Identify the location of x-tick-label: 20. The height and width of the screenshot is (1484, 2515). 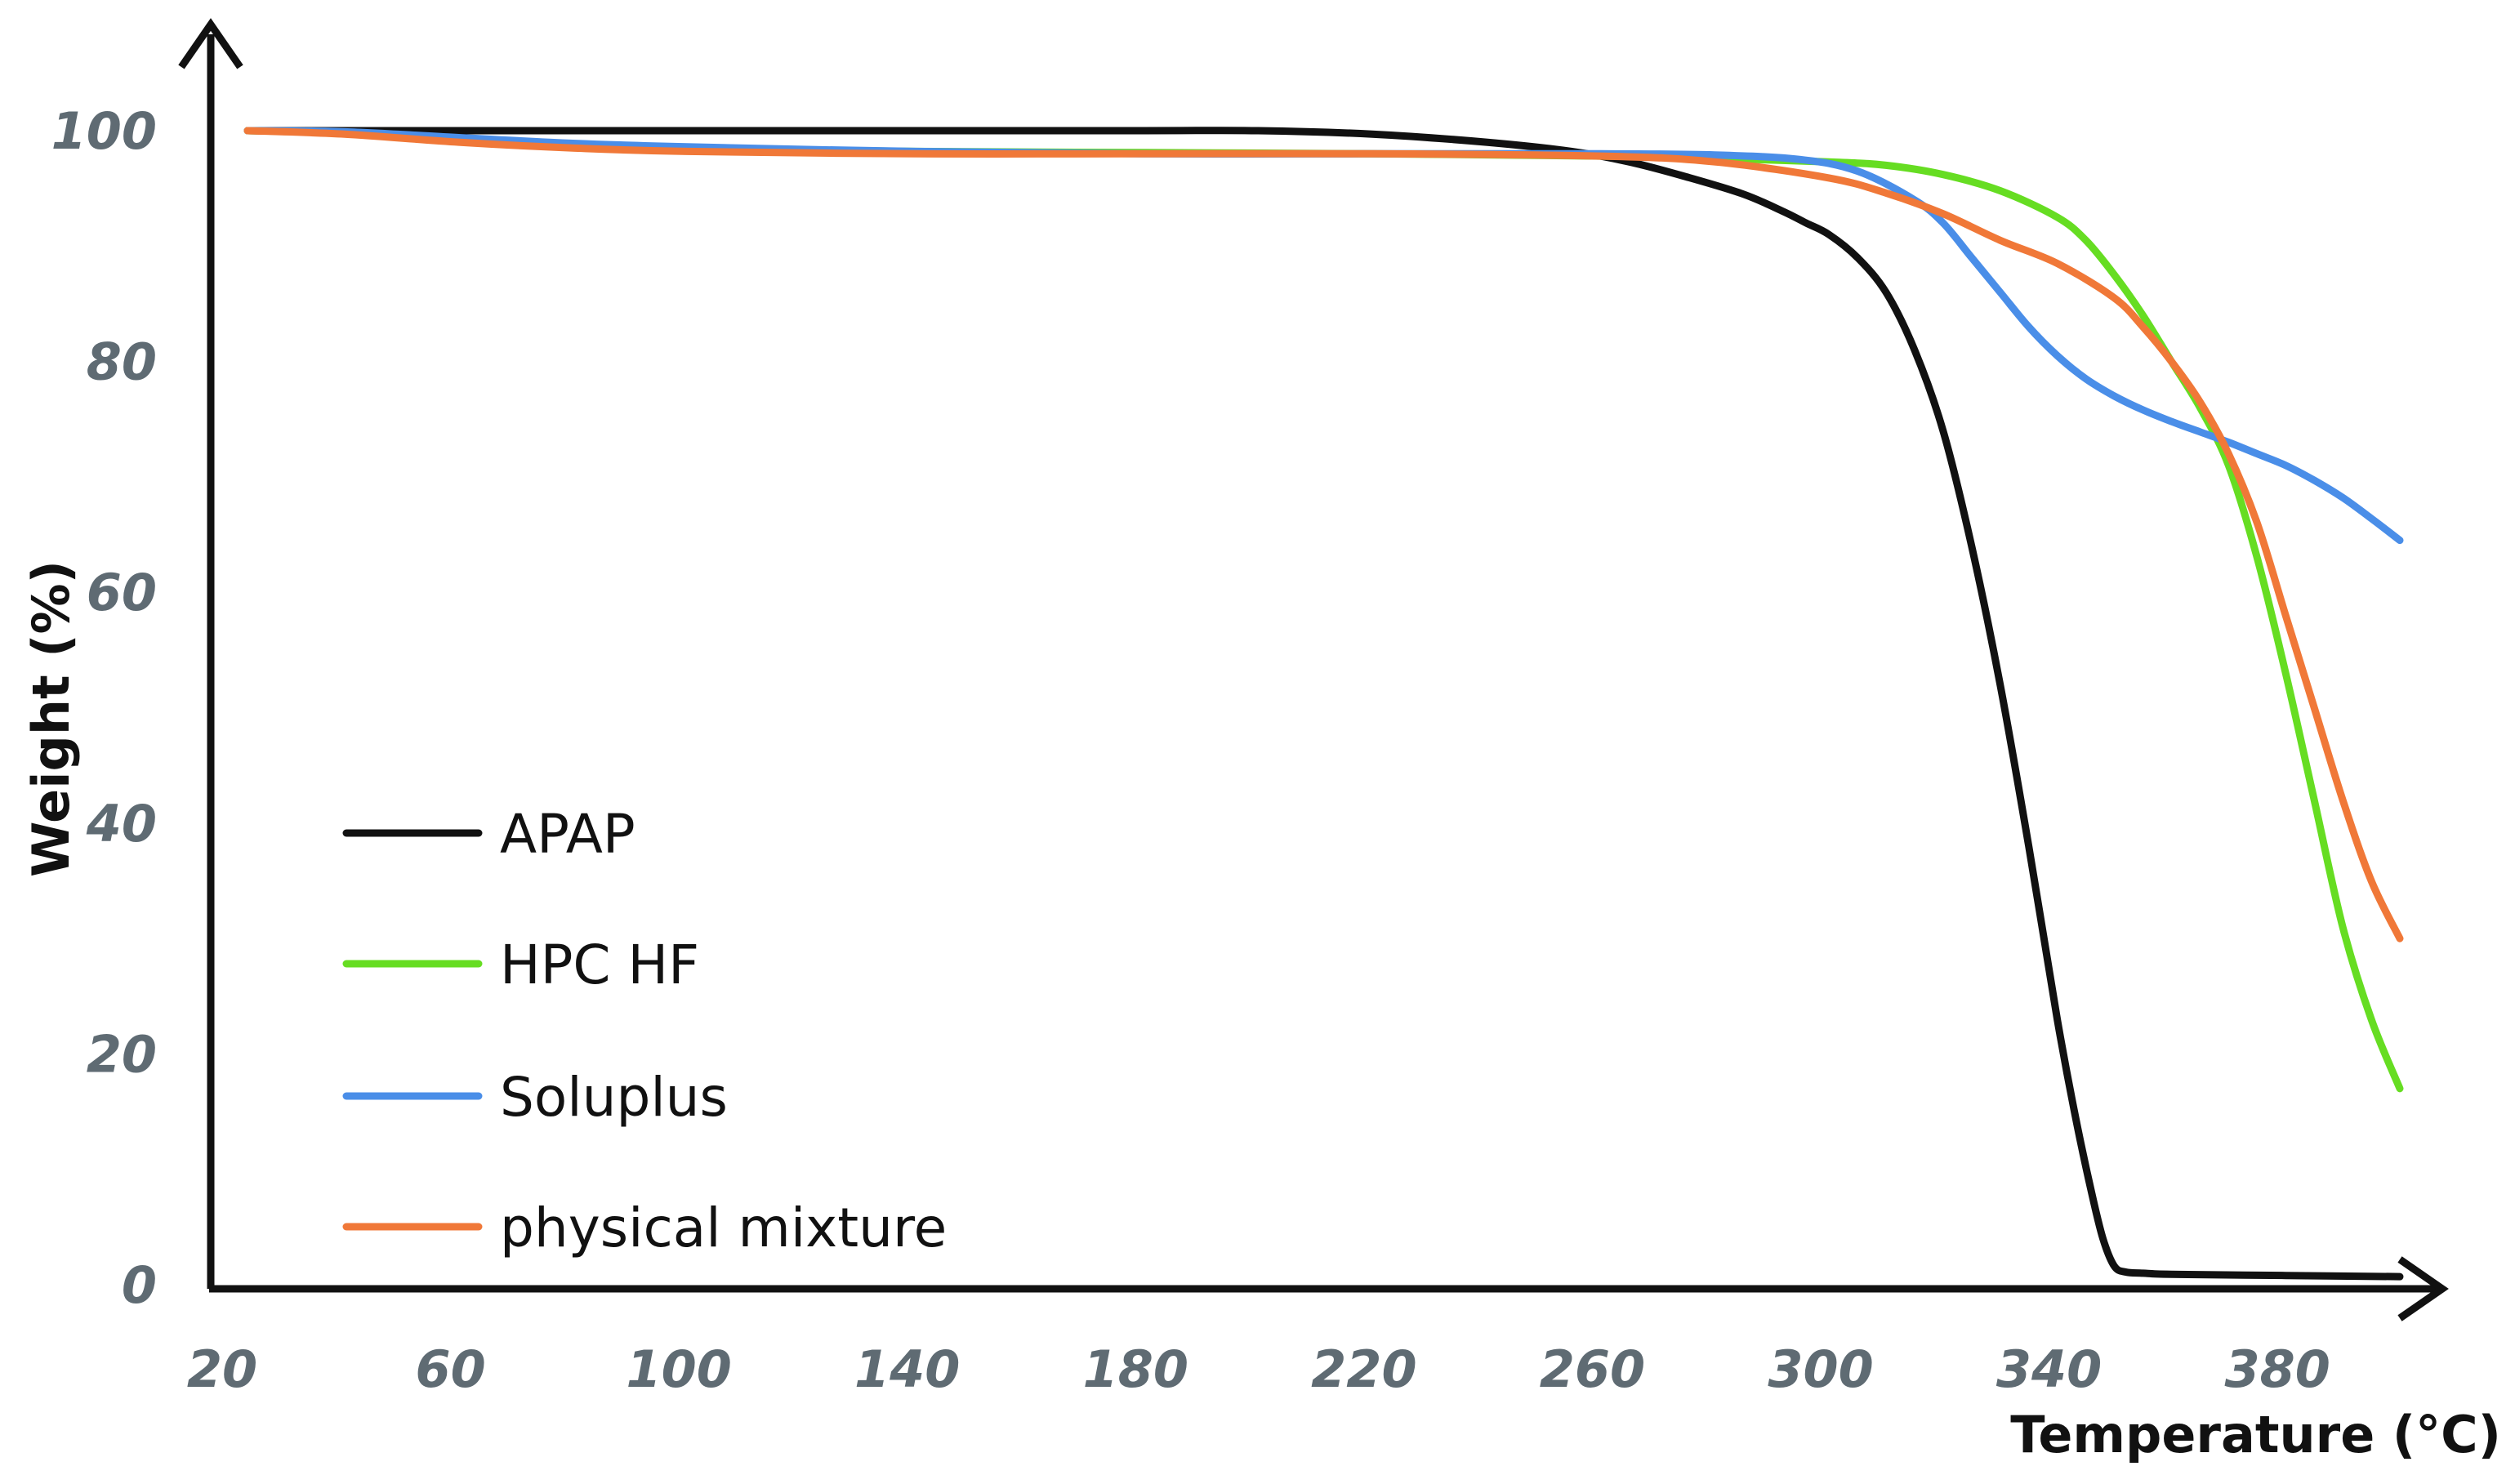
(222, 1369).